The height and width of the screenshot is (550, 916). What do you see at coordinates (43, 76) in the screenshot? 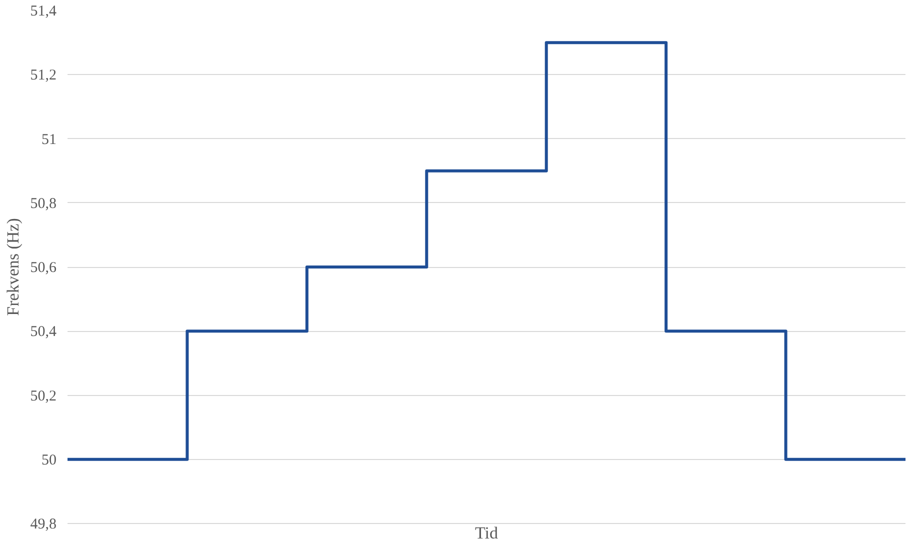
I see `y-tick-label: 51,2` at bounding box center [43, 76].